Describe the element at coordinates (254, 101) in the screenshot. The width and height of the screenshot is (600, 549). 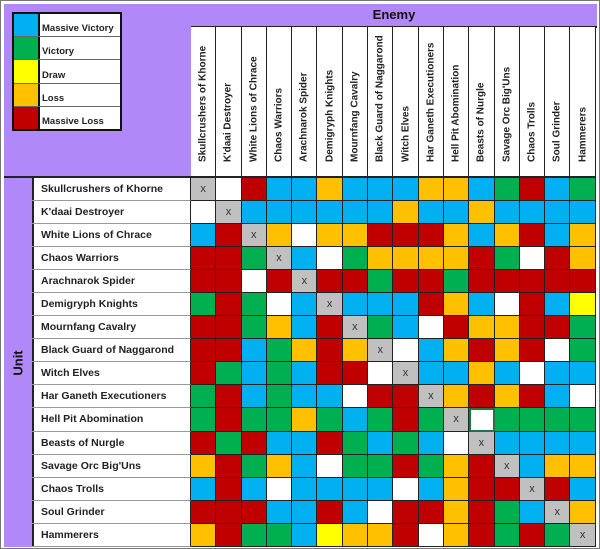
I see `column-header: White Lions of Chrace` at that location.